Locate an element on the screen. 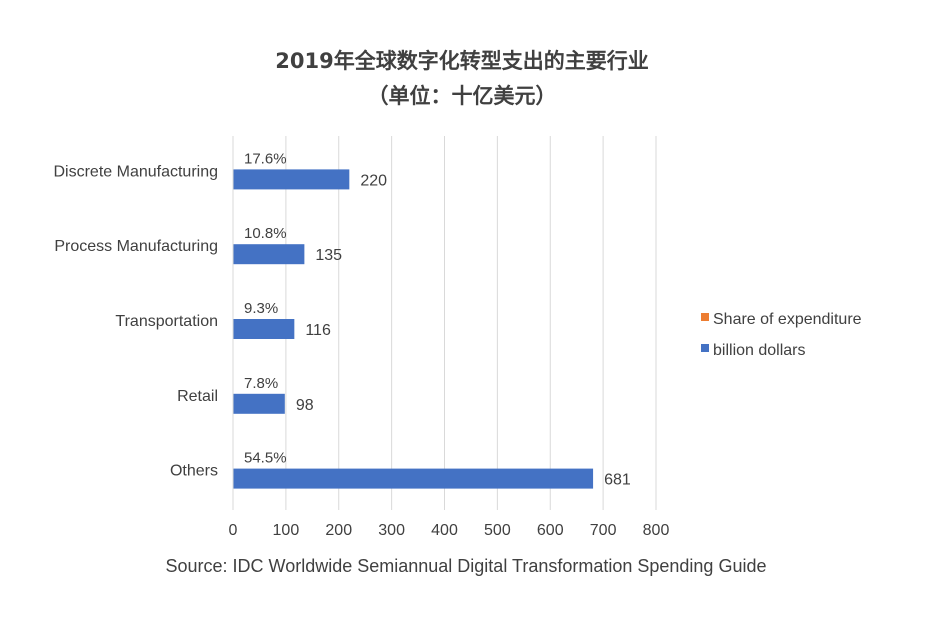 This screenshot has height=632, width=949. x-tick-label: 500 is located at coordinates (497, 530).